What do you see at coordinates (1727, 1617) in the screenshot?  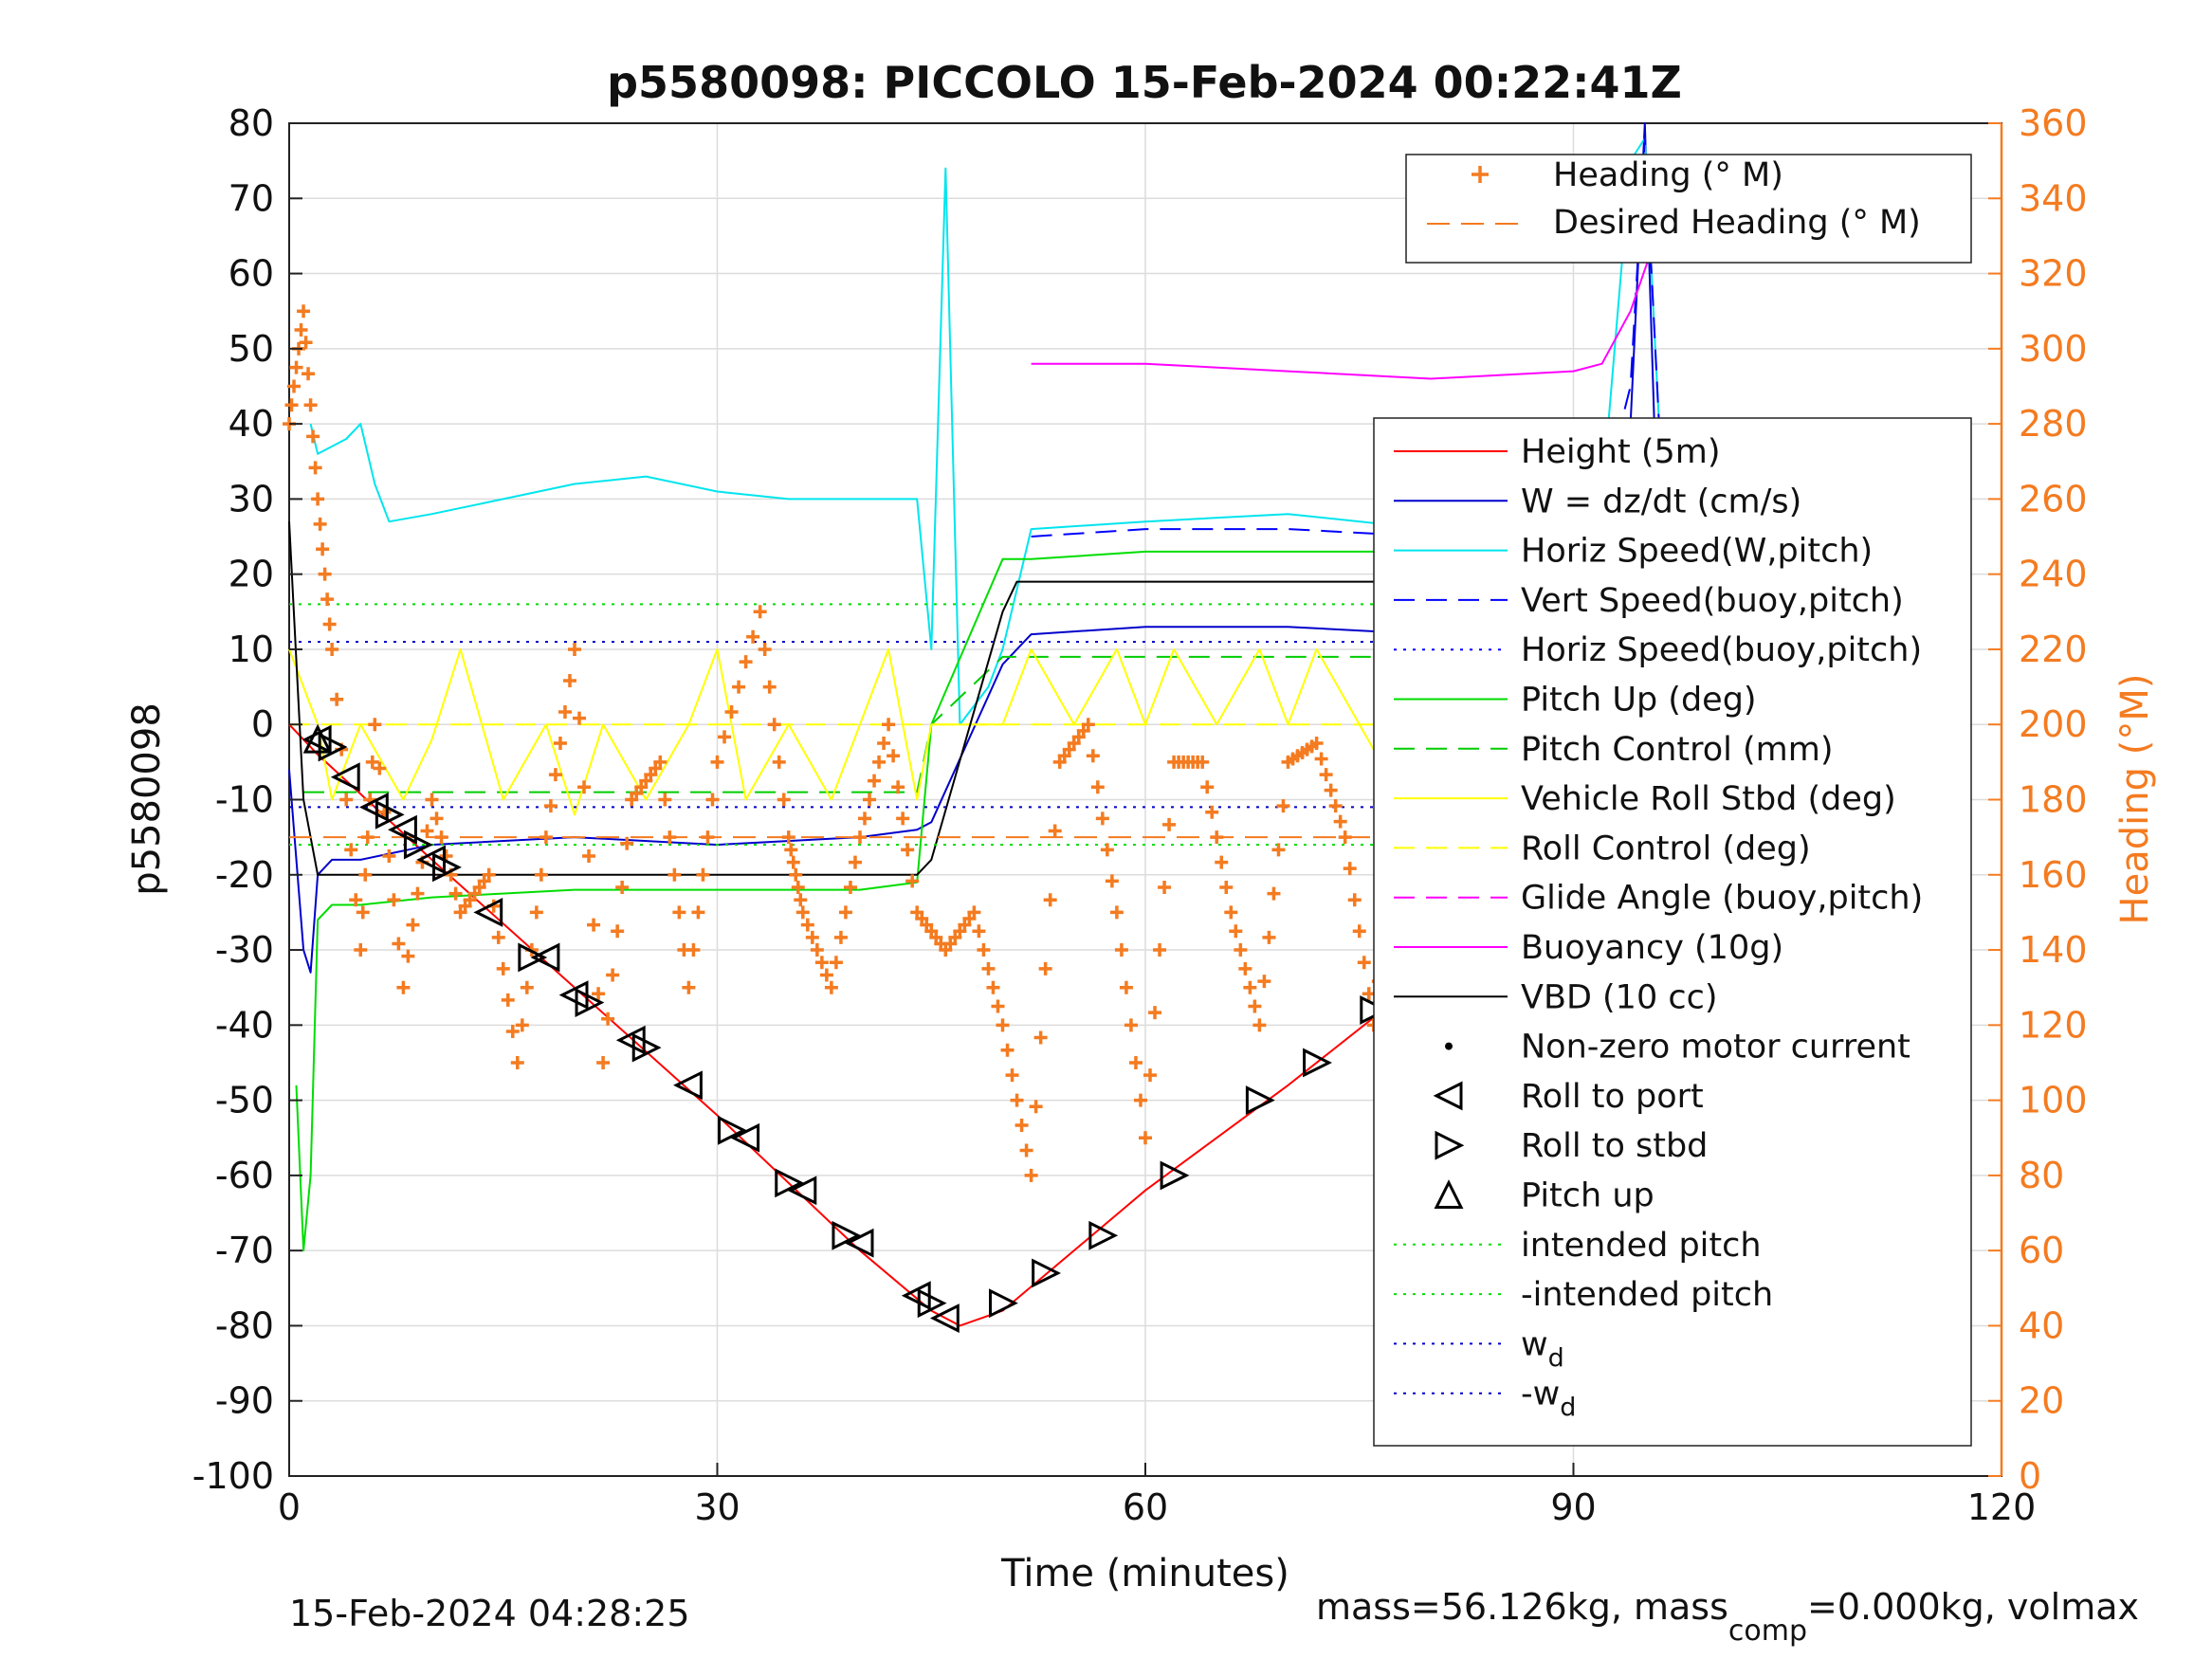 I see `footer-mass: mass=56.126kg, masscomp=0.000kg, volmax` at bounding box center [1727, 1617].